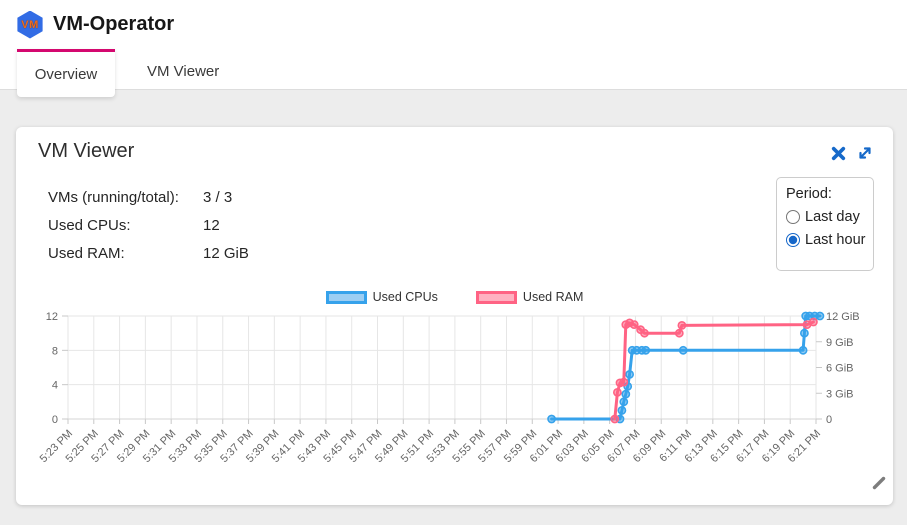  I want to click on period-group: Period: Last day Last hour, so click(825, 224).